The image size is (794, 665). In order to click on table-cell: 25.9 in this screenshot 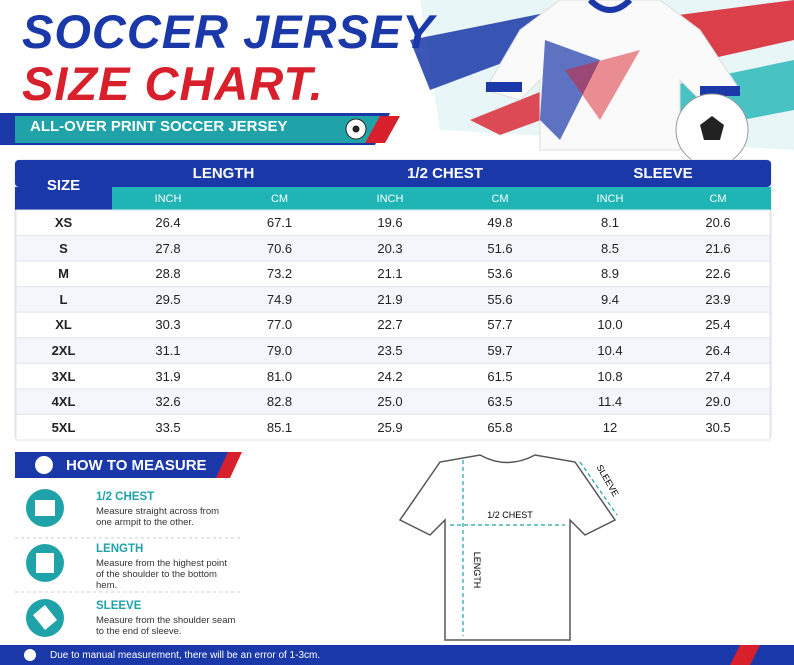, I will do `click(390, 427)`.